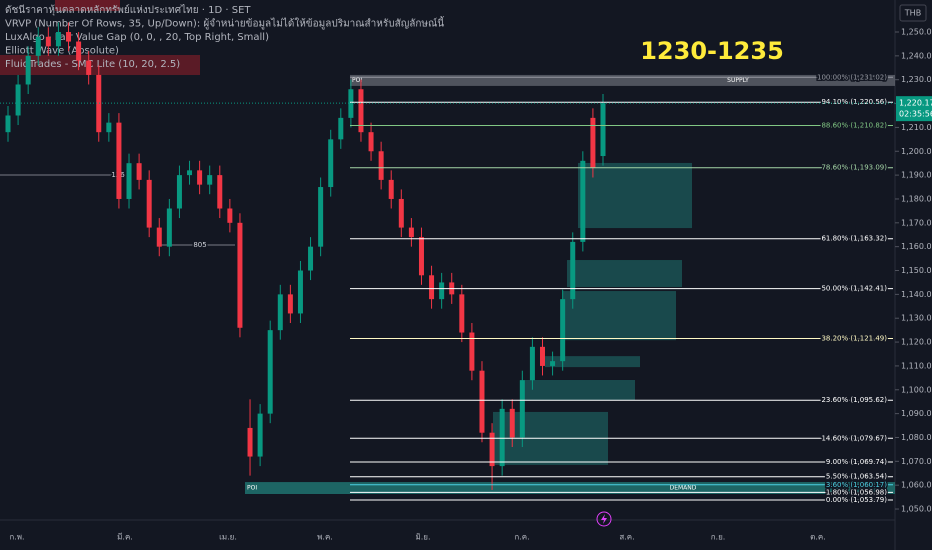  I want to click on zone-label: SUPPLY, so click(738, 80).